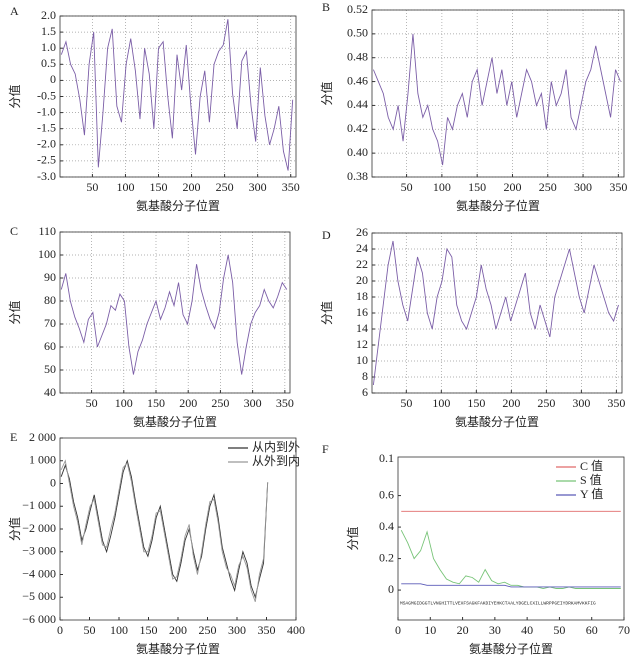  I want to click on y-tick-label: −5 000, so click(39, 596).